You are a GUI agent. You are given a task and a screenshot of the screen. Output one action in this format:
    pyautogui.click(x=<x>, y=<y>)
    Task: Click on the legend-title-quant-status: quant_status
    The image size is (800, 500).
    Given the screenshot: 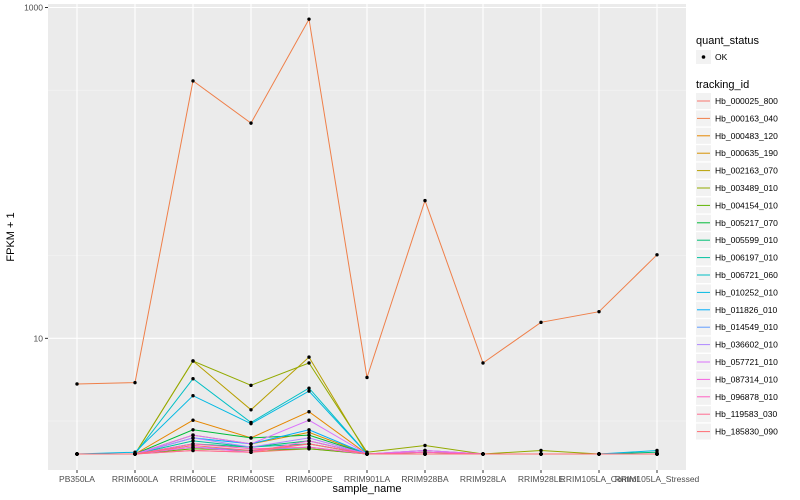 What is the action you would take?
    pyautogui.click(x=727, y=41)
    